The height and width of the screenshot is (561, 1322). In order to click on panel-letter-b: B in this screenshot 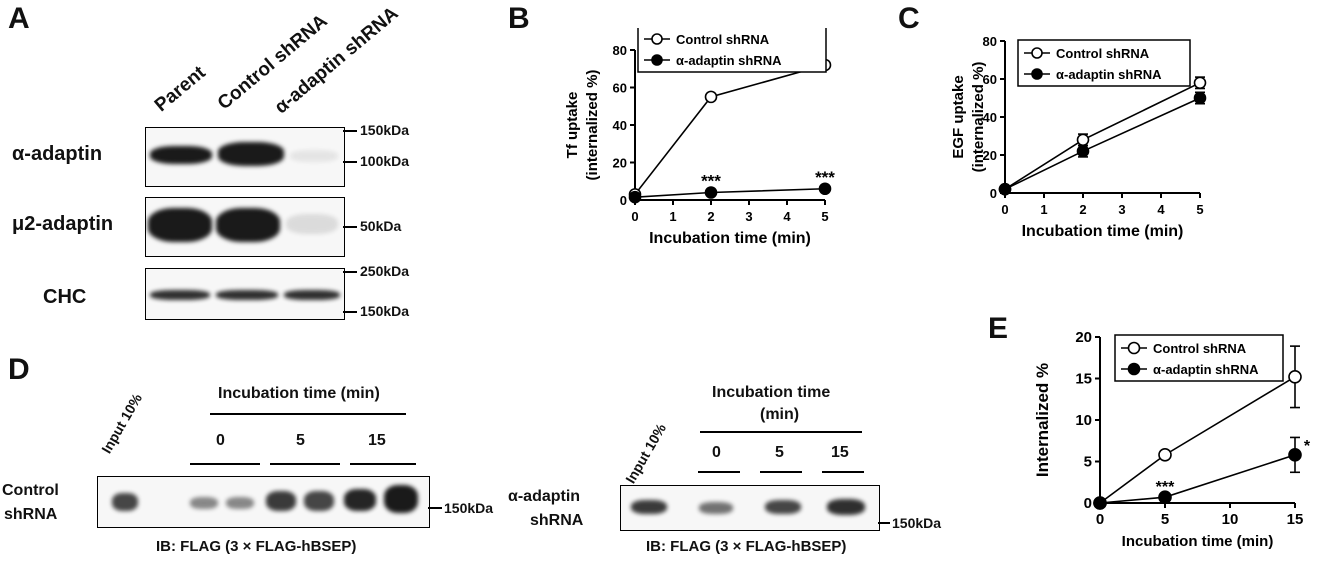, I will do `click(519, 18)`.